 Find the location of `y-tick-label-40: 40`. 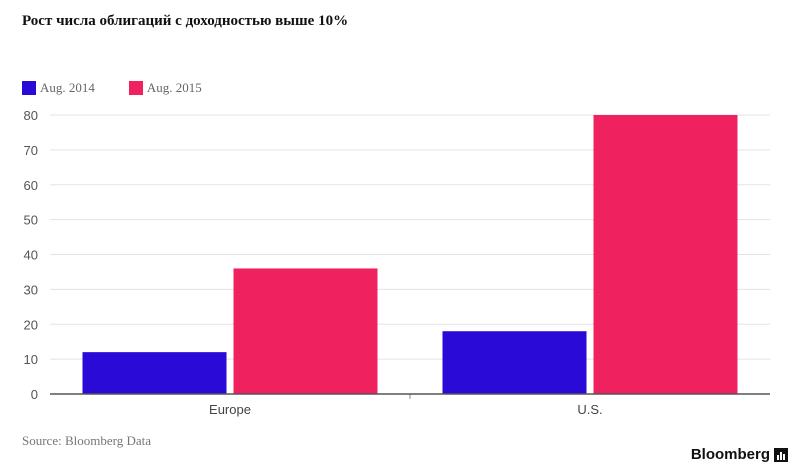

y-tick-label-40: 40 is located at coordinates (31, 255).